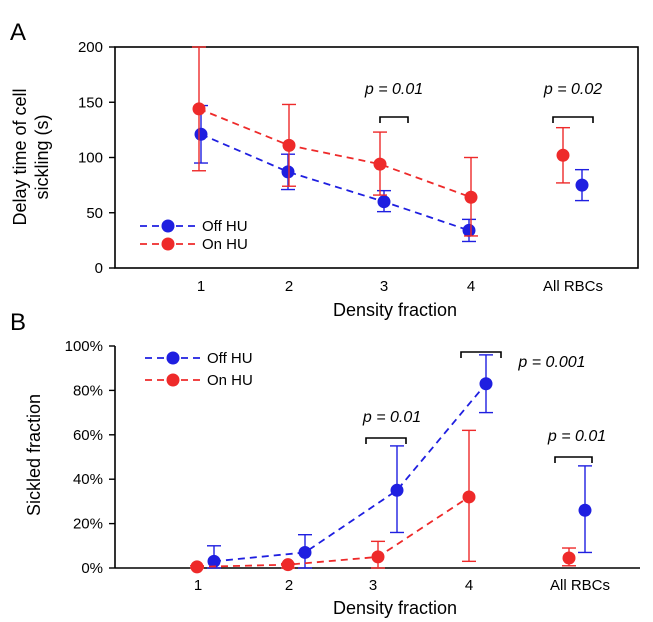 Image resolution: width=653 pixels, height=622 pixels. Describe the element at coordinates (90, 158) in the screenshot. I see `y-tick-label: 100` at that location.